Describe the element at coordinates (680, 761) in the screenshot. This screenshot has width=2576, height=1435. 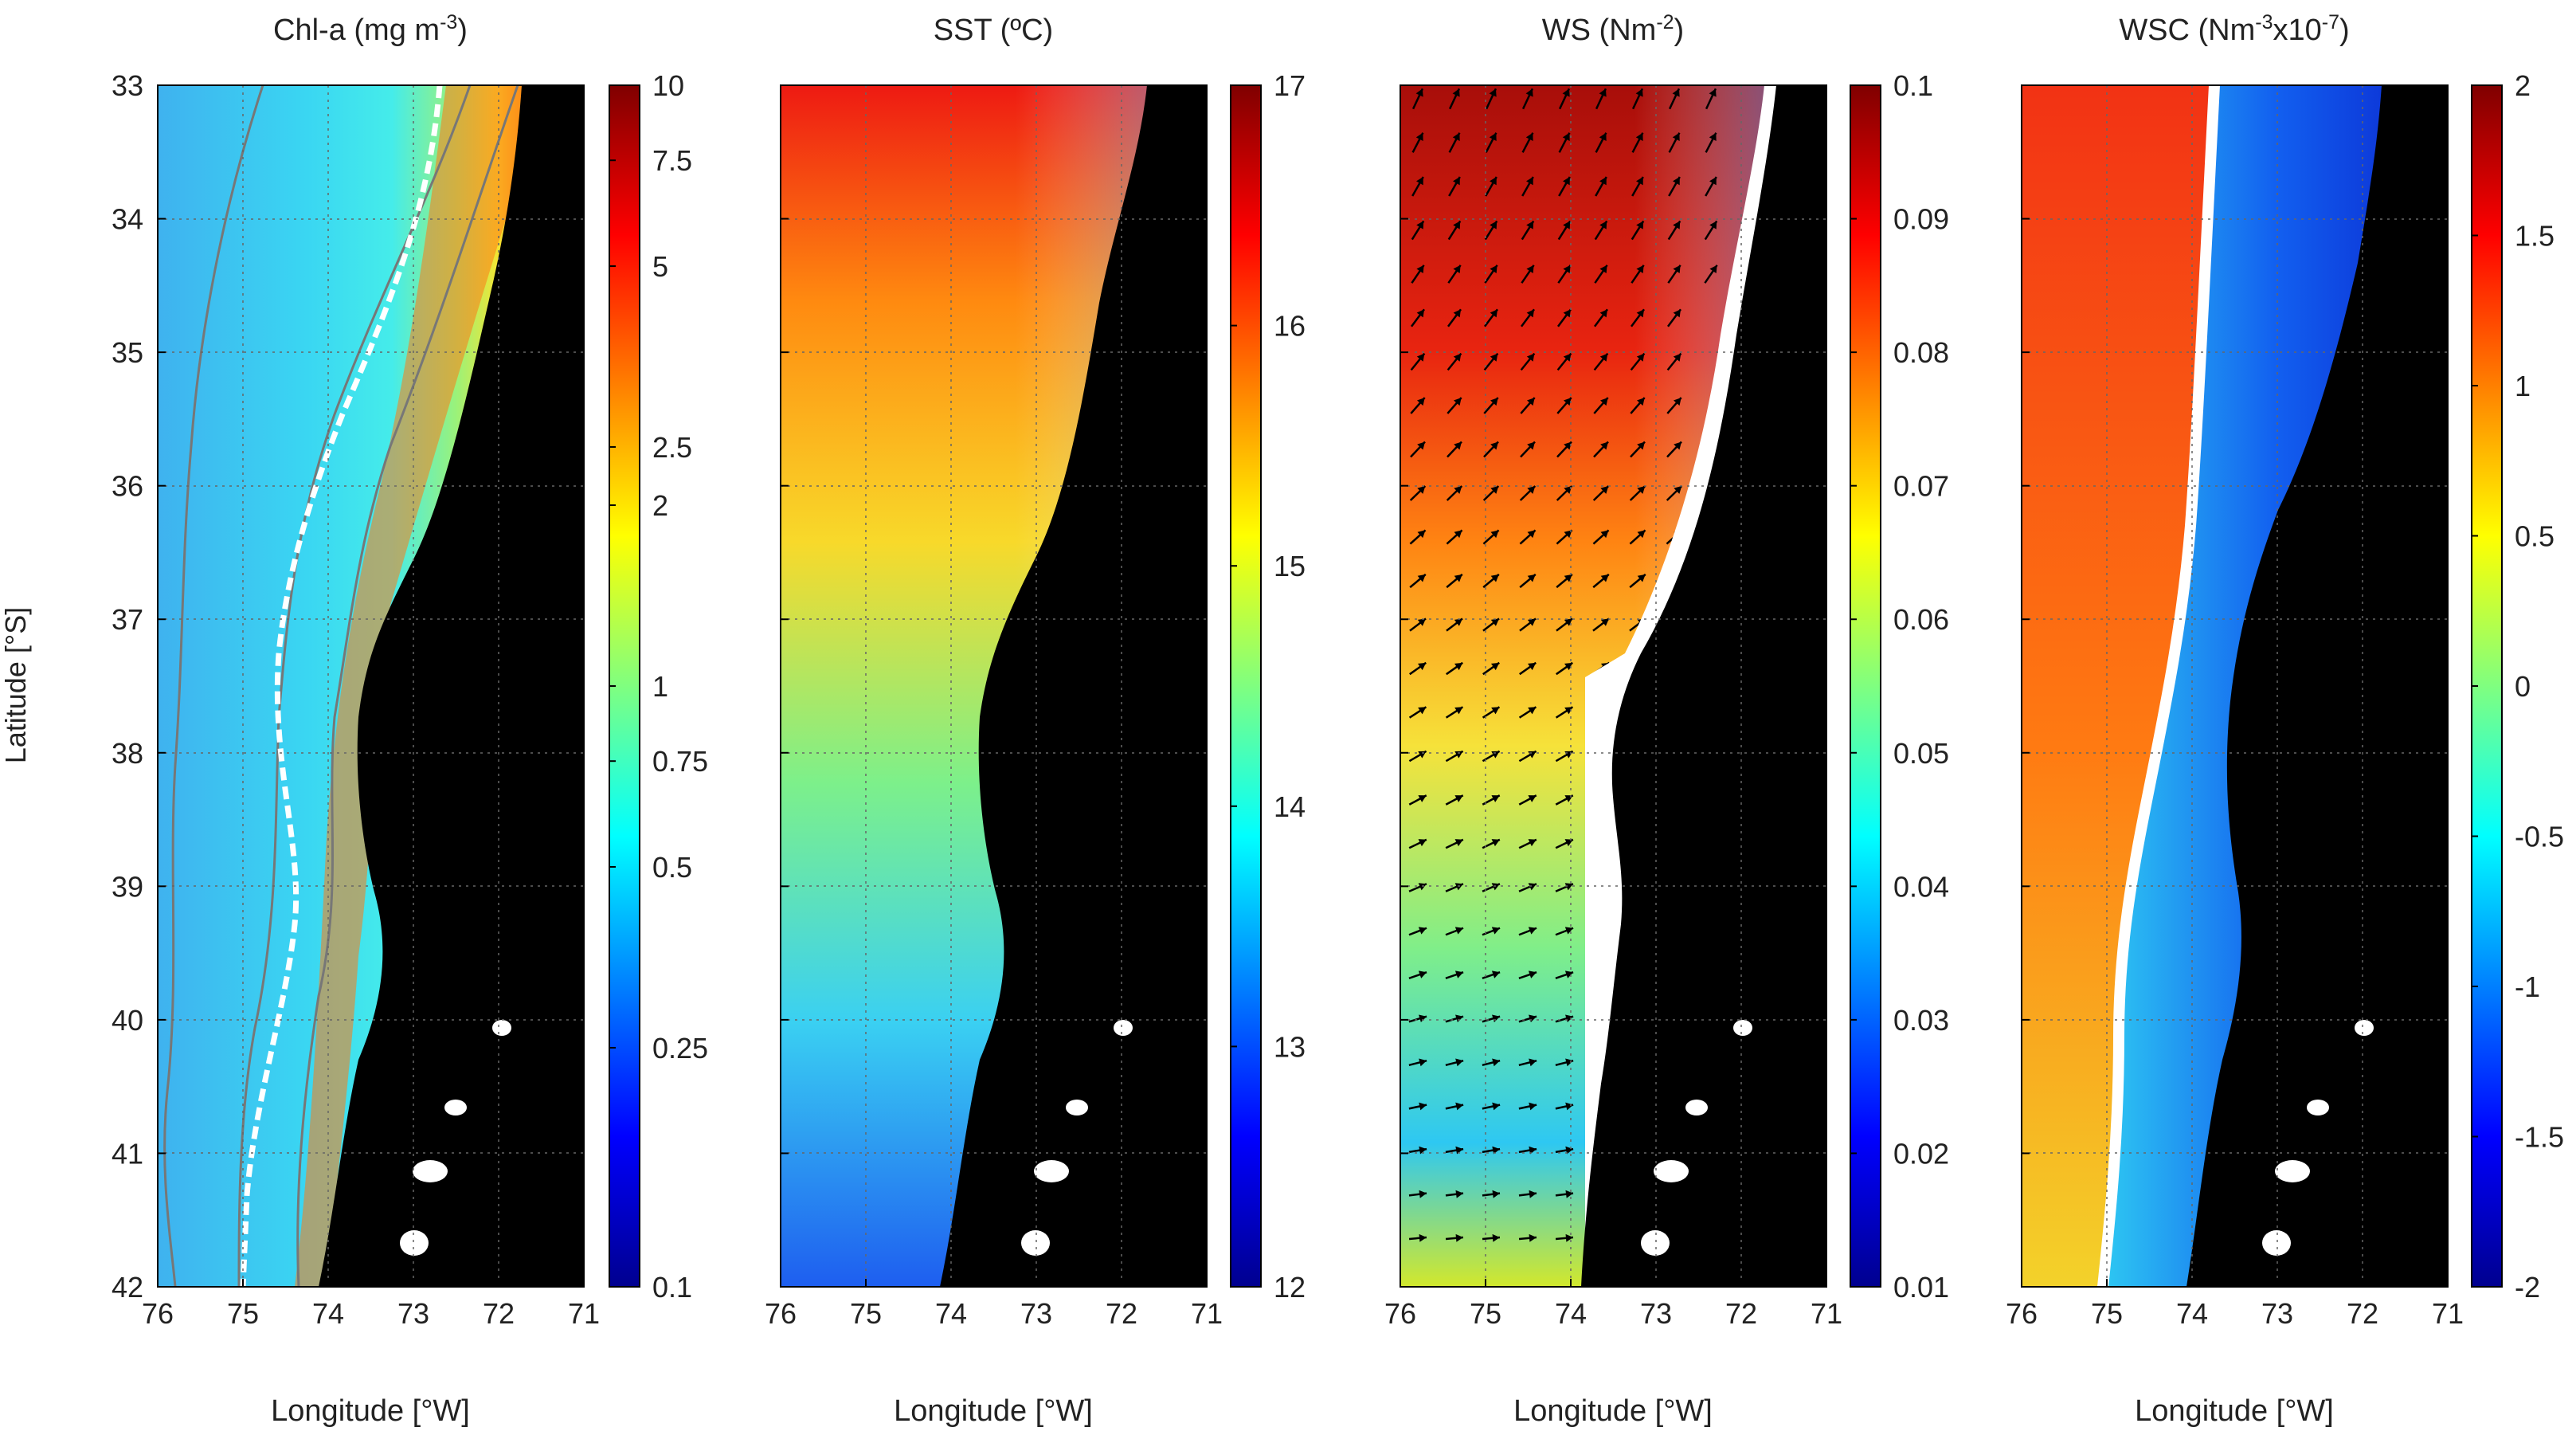
I see `colorbar-tick-label: 0.75` at that location.